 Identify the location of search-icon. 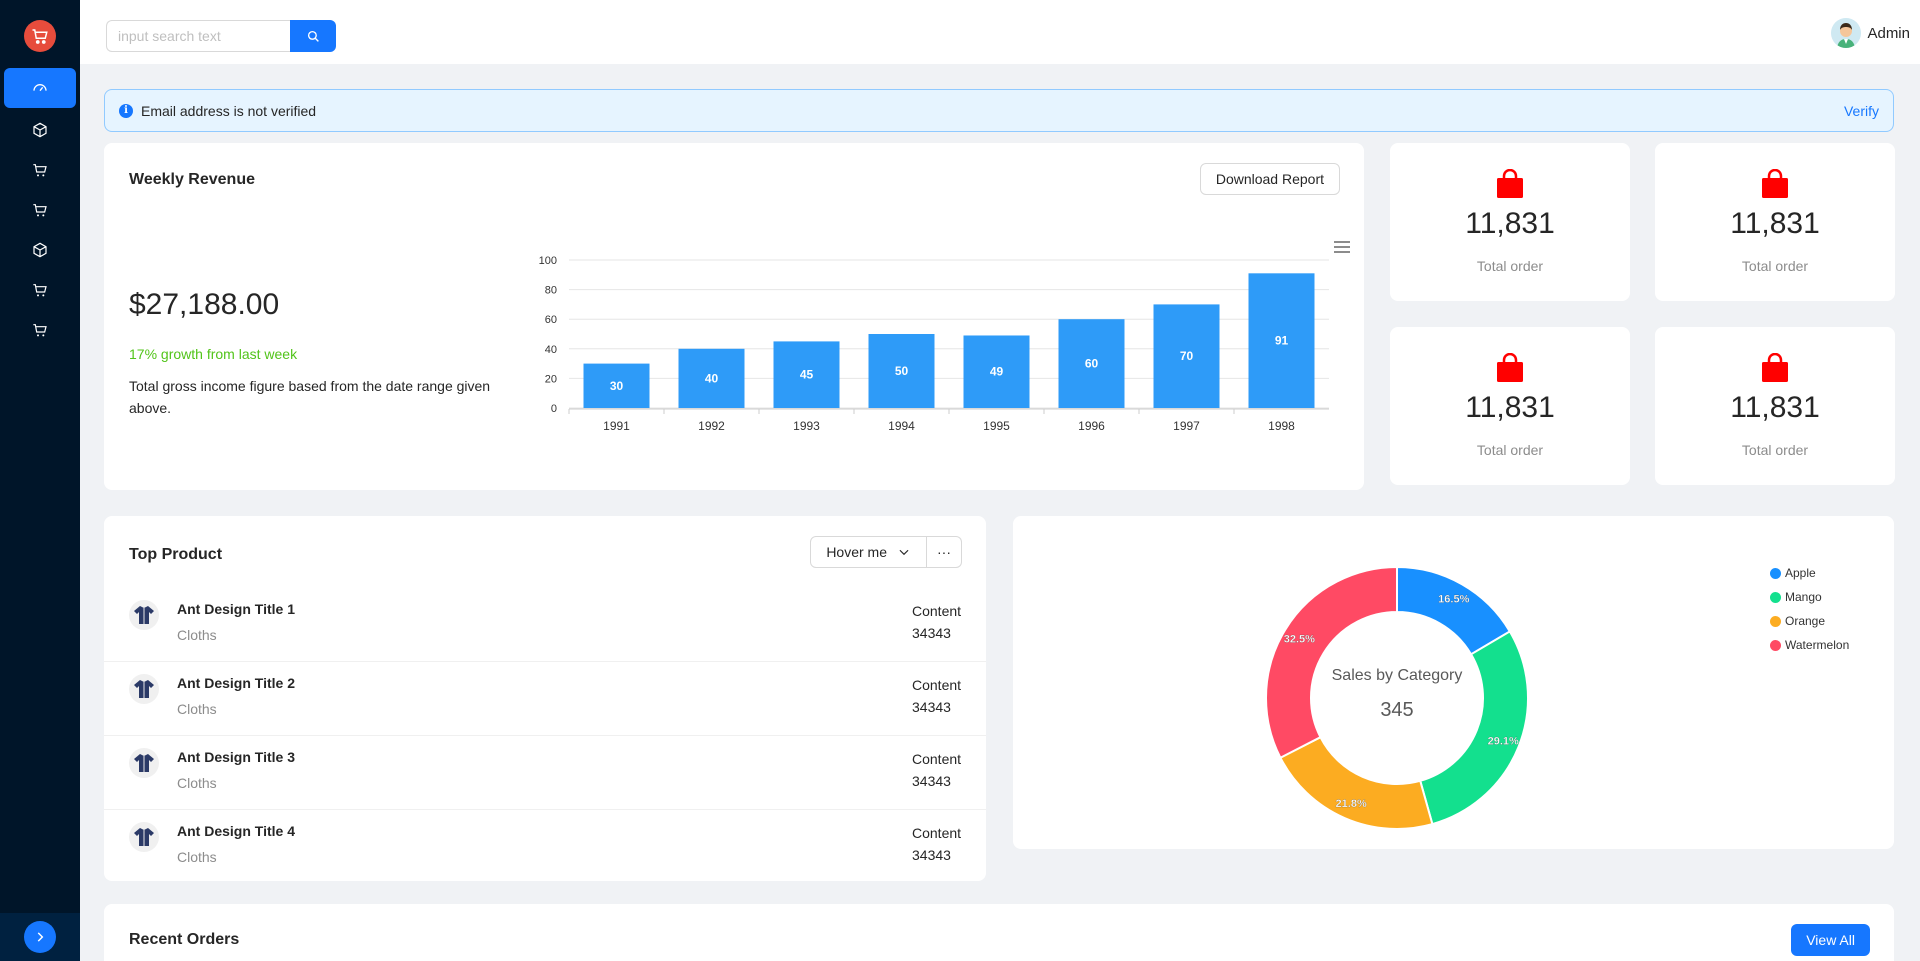
(313, 36).